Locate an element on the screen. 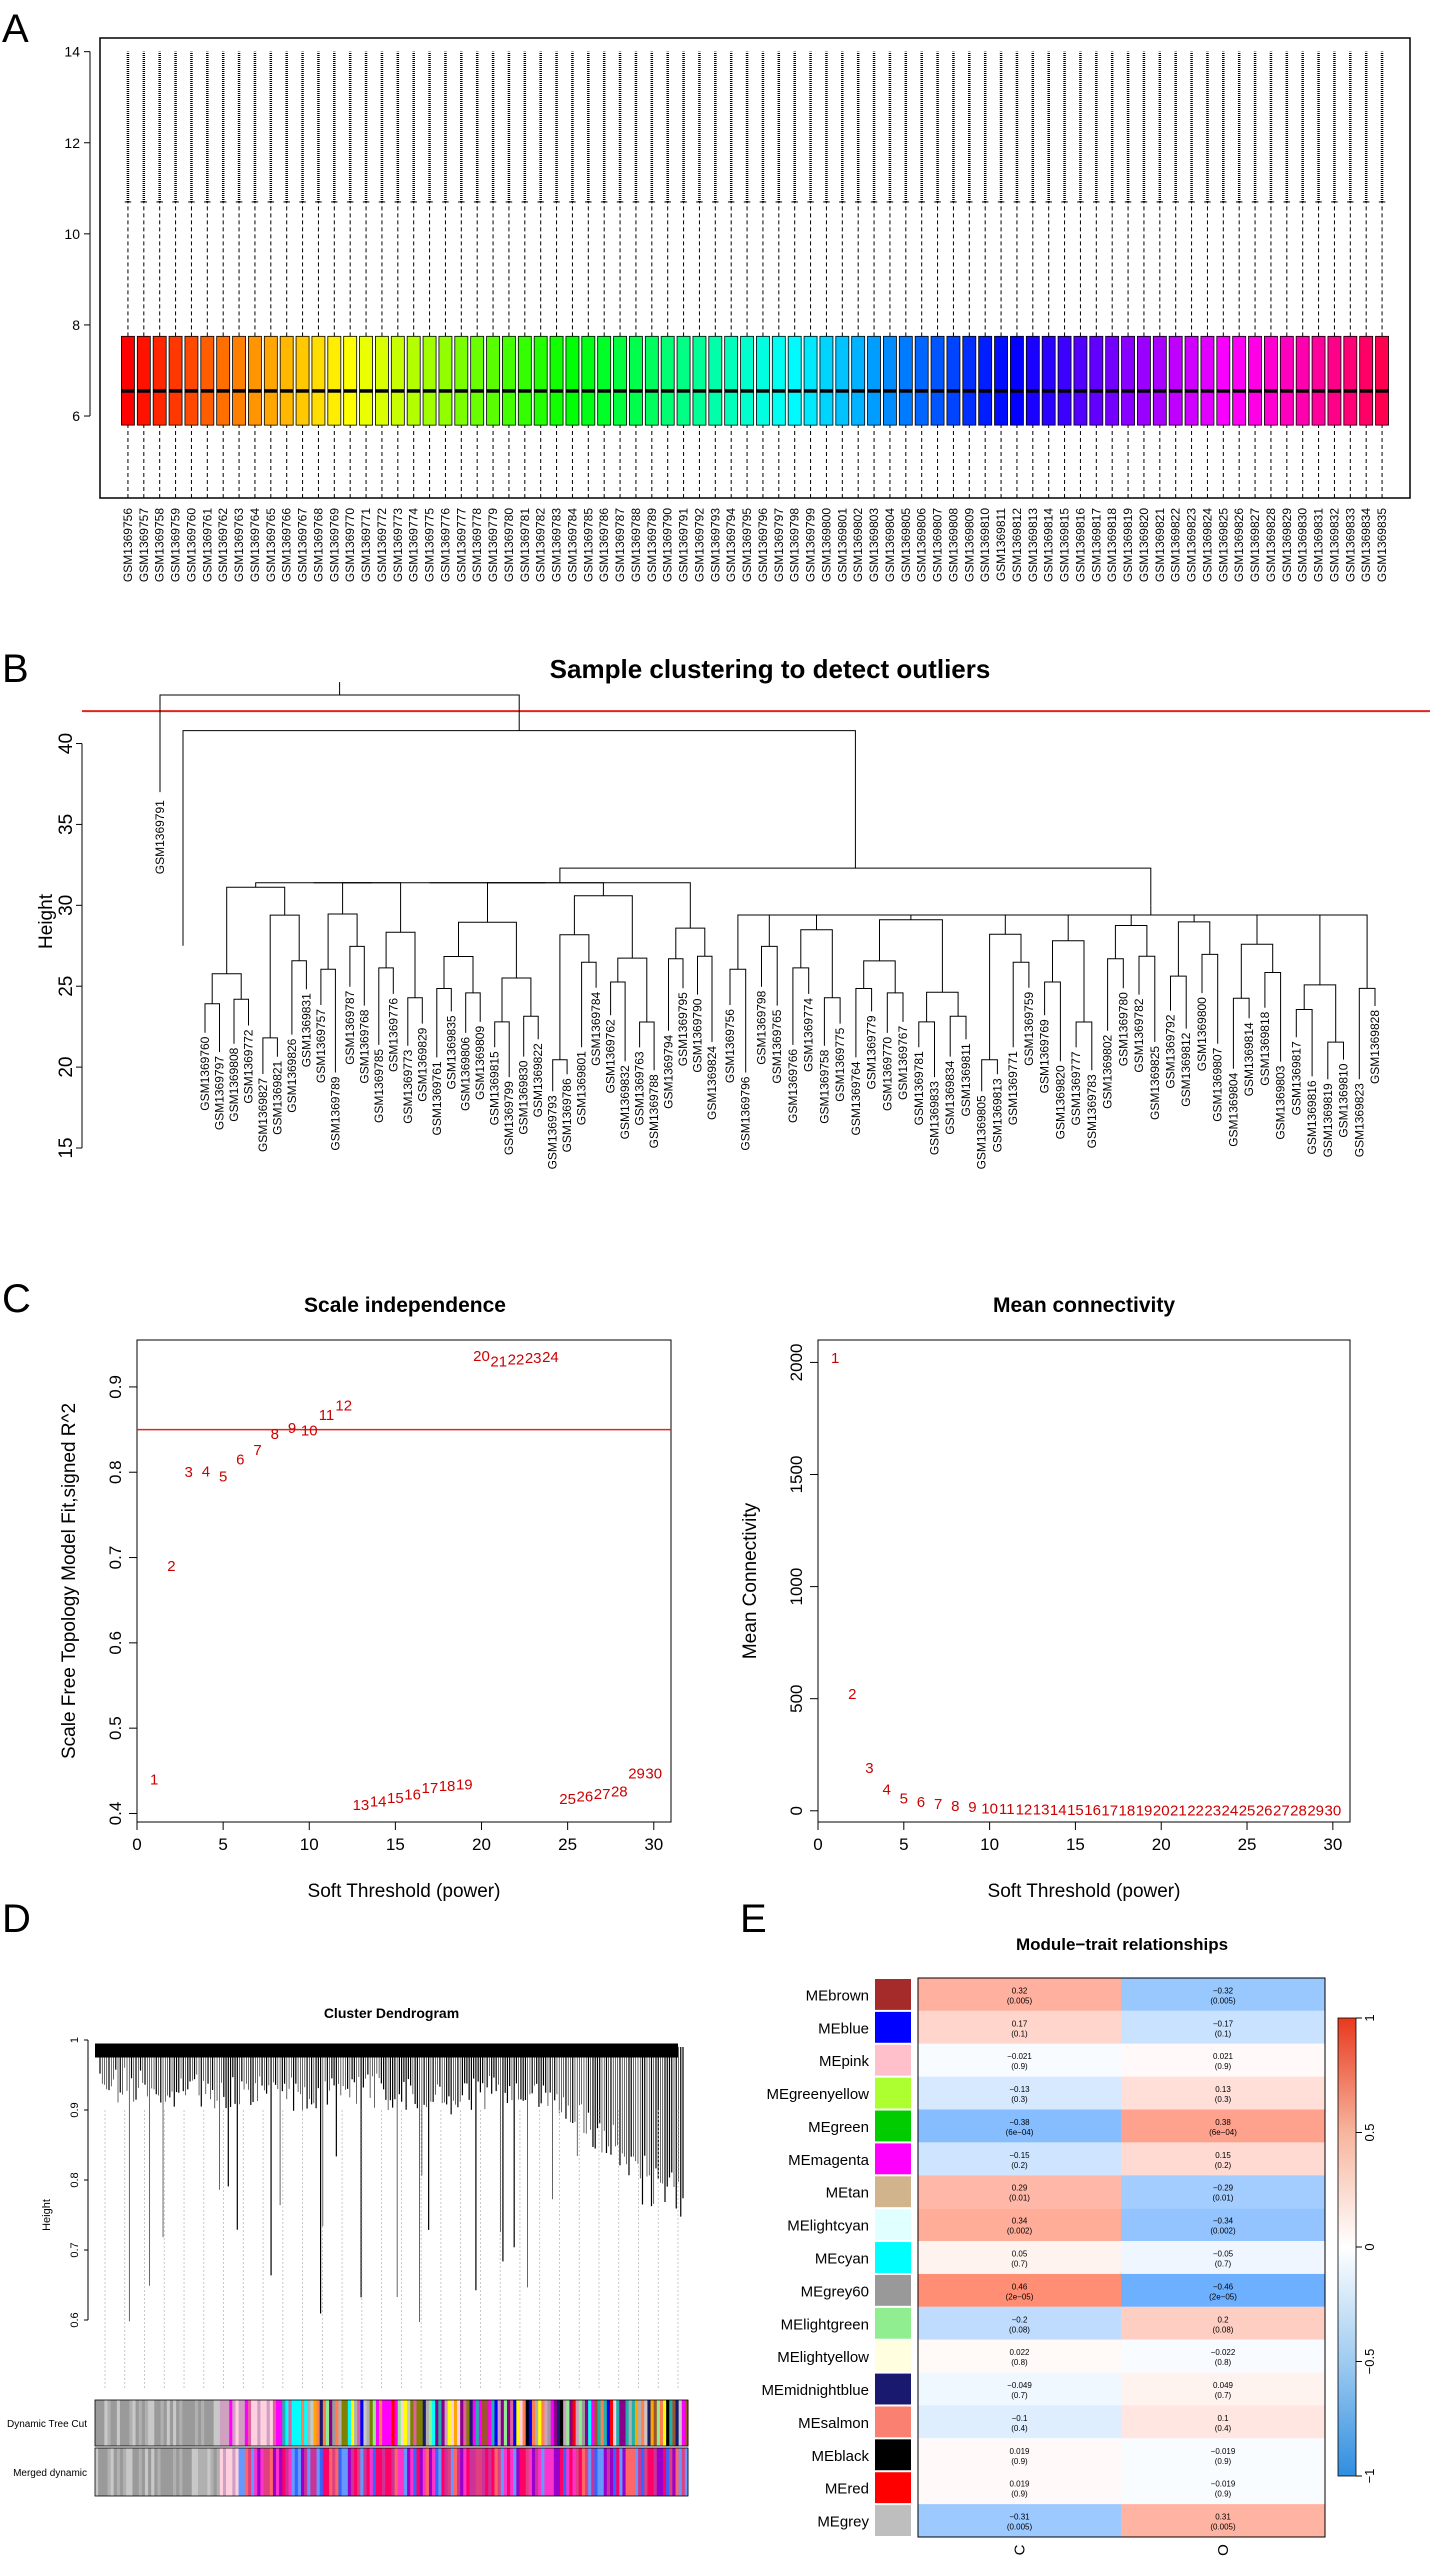 The image size is (1430, 2558). cell-pvalue: (0.4) is located at coordinates (1019, 2428).